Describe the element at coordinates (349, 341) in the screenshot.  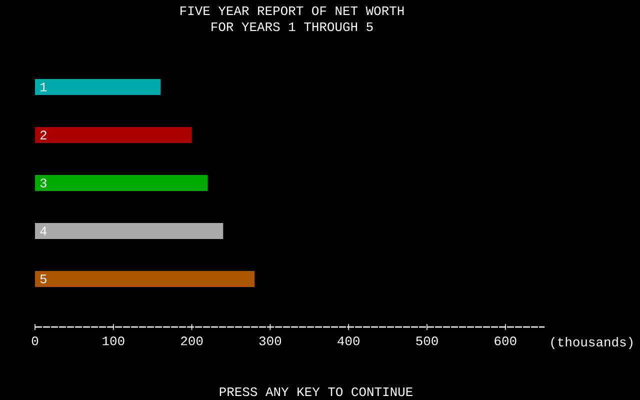
I see `x-tick-label: 400` at that location.